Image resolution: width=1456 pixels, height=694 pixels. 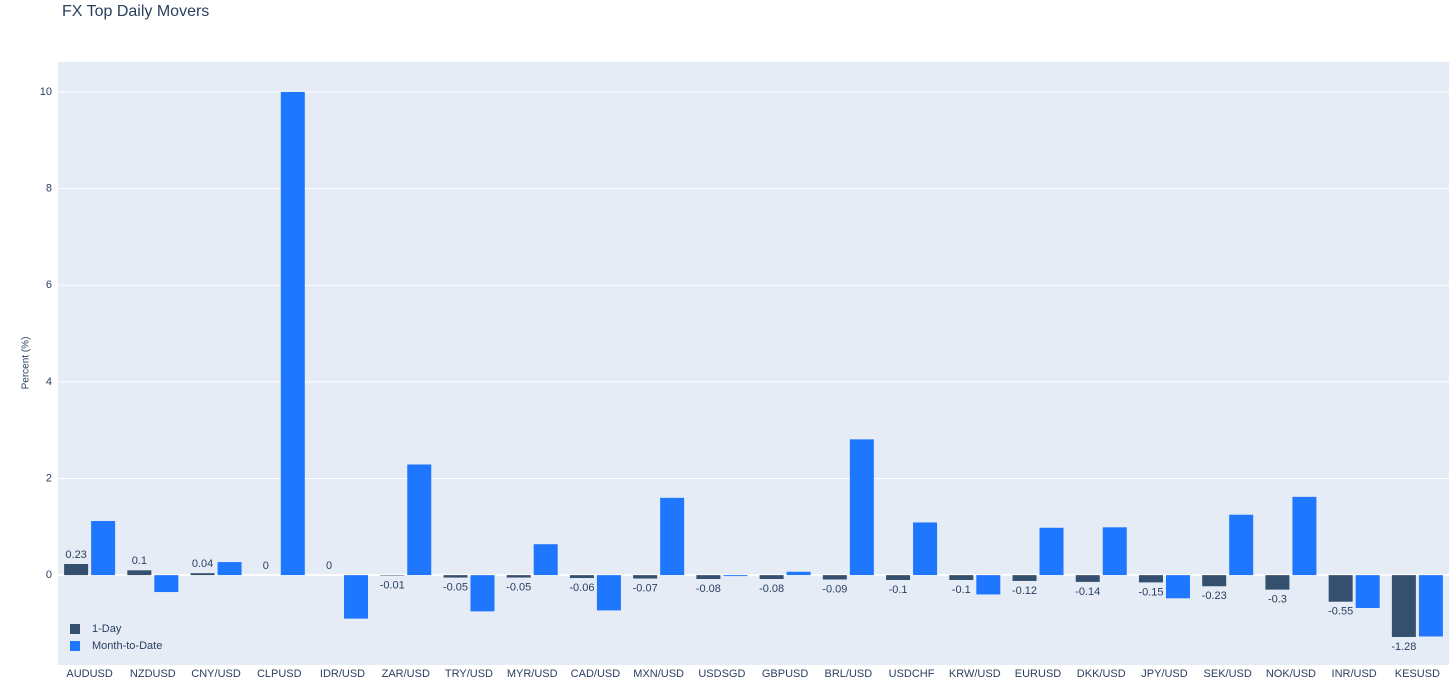 I want to click on y-tick-label: 4, so click(x=49, y=382).